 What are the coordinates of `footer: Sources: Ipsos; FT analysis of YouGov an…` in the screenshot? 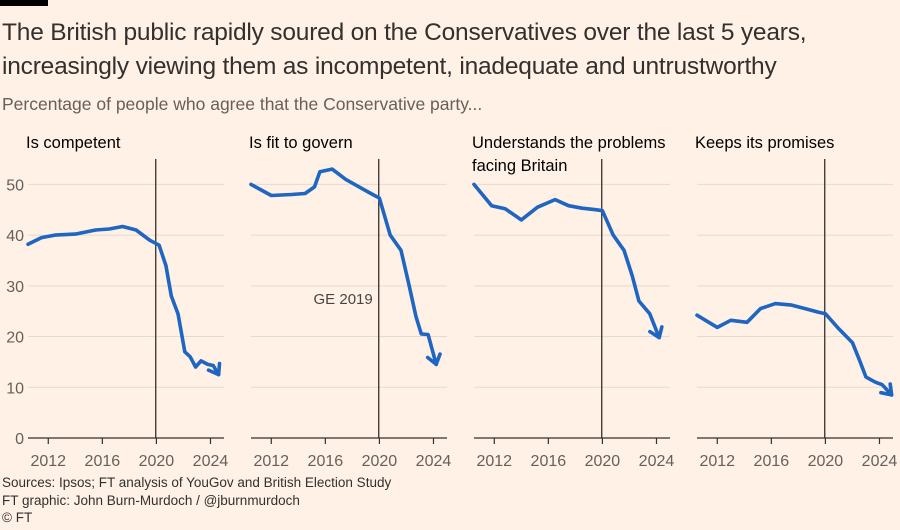 It's located at (196, 500).